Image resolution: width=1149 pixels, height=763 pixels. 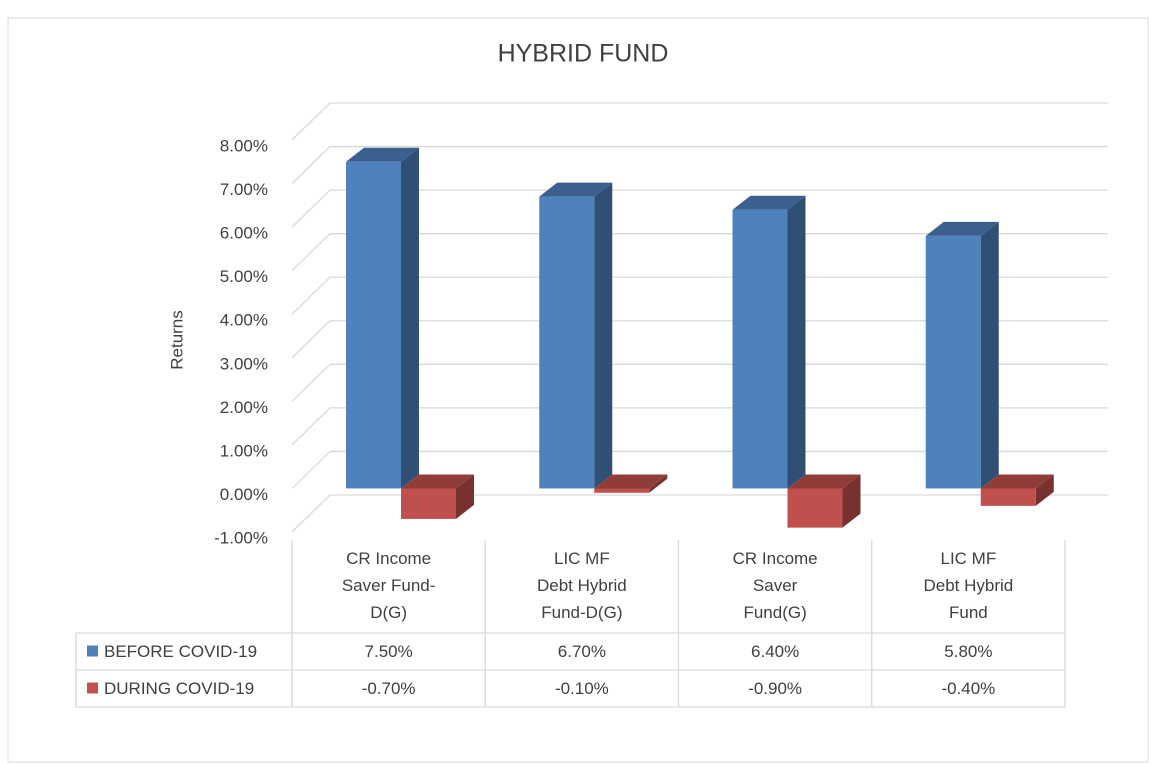 I want to click on legend-label: DURING COVID-19, so click(x=179, y=688).